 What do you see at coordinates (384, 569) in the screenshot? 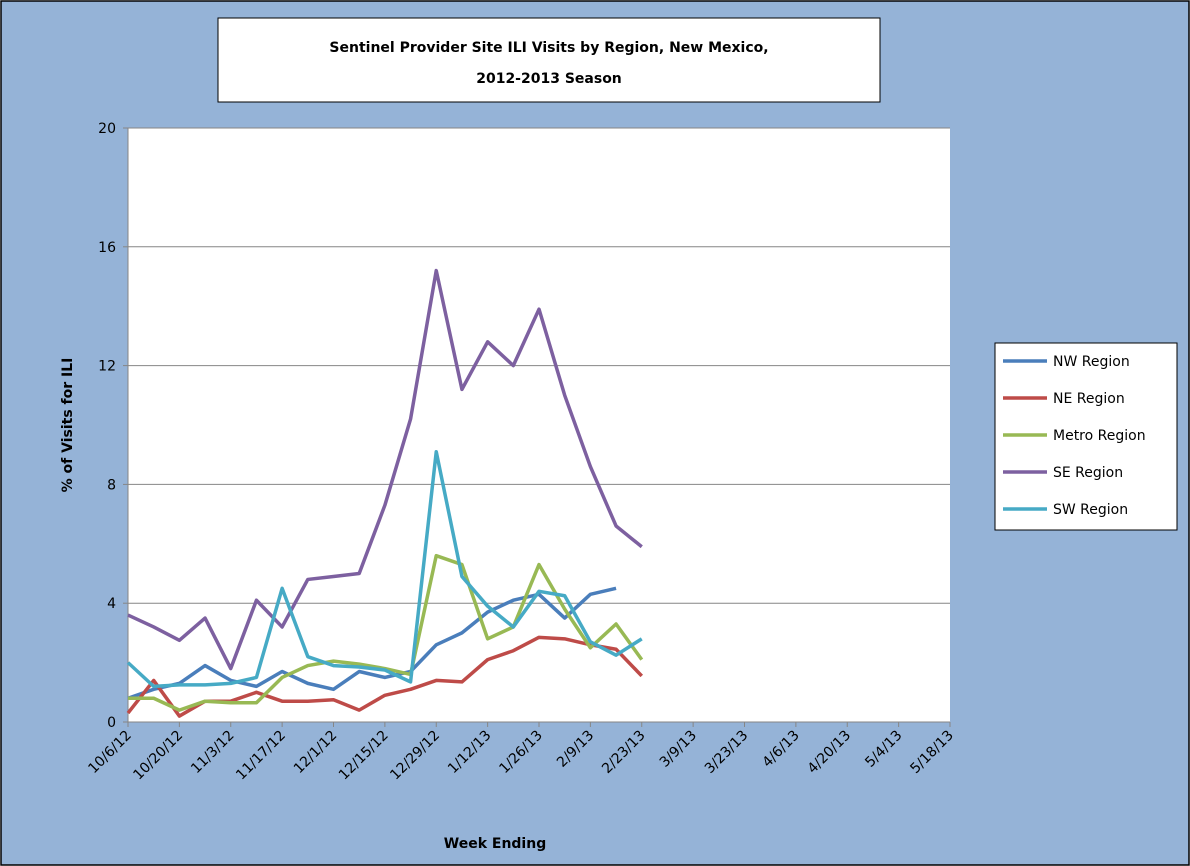
I see `series-line` at bounding box center [384, 569].